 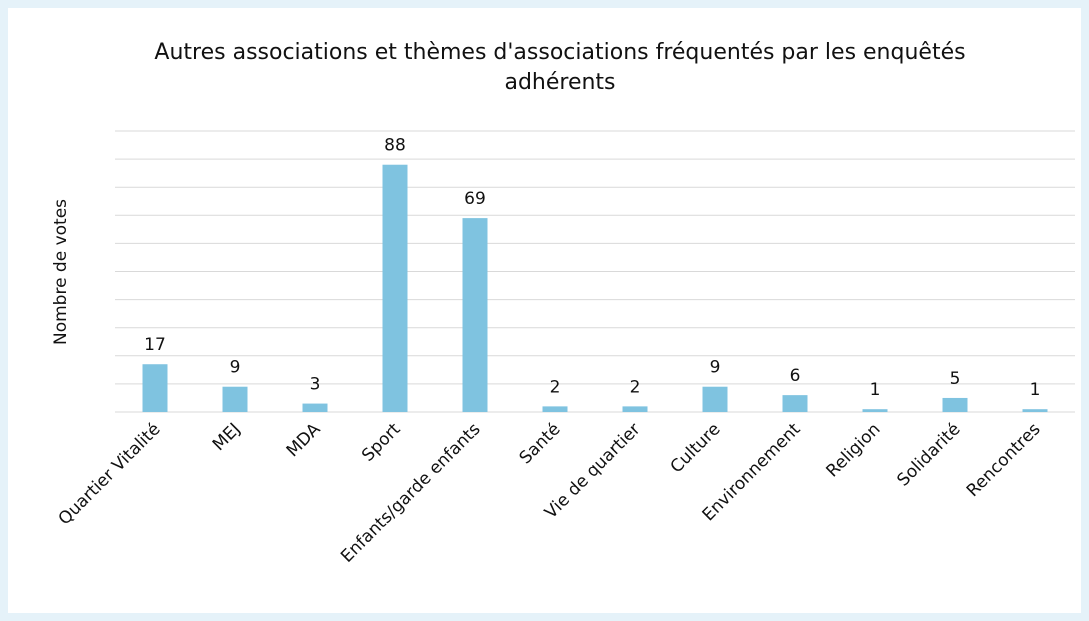 I want to click on x-tick-label: Quartier Vitalité, so click(x=110, y=474).